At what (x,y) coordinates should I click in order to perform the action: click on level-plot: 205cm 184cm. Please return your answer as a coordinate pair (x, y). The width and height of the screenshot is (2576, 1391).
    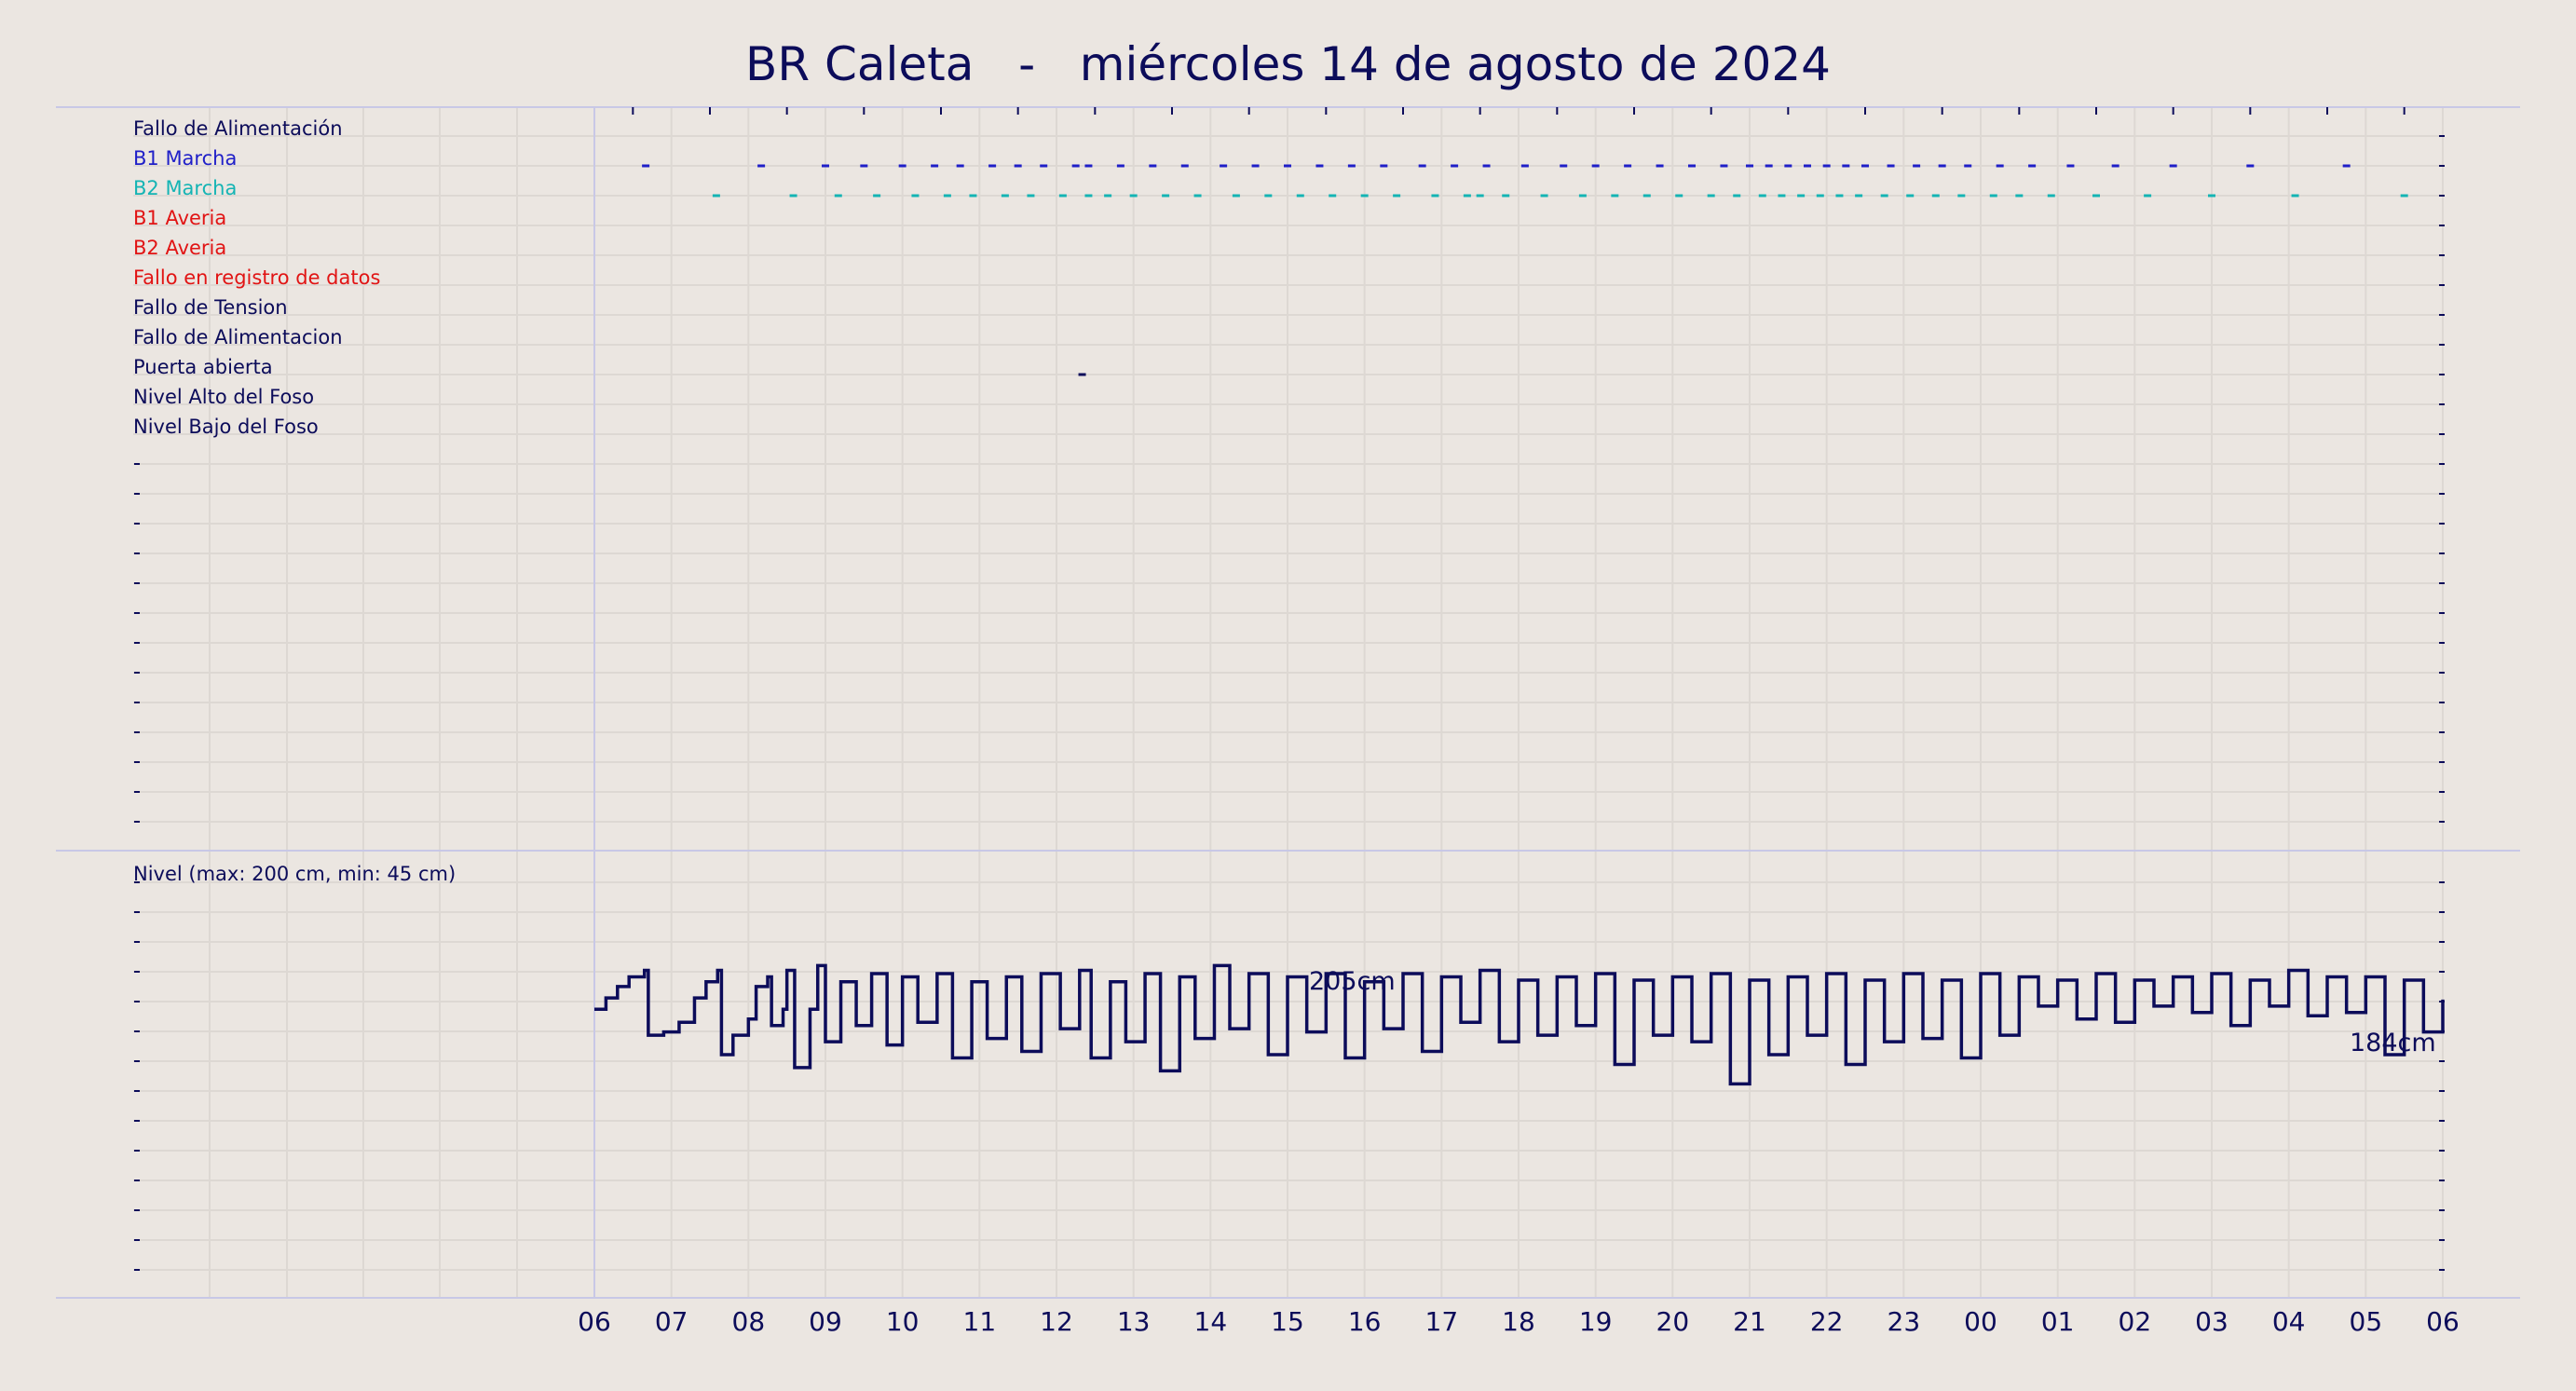
    Looking at the image, I should click on (1519, 1024).